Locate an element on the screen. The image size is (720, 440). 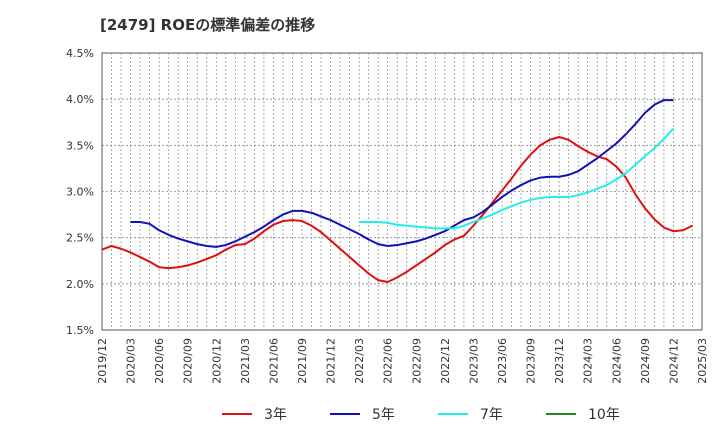
legend-label-5年: 5年 is located at coordinates (383, 415).